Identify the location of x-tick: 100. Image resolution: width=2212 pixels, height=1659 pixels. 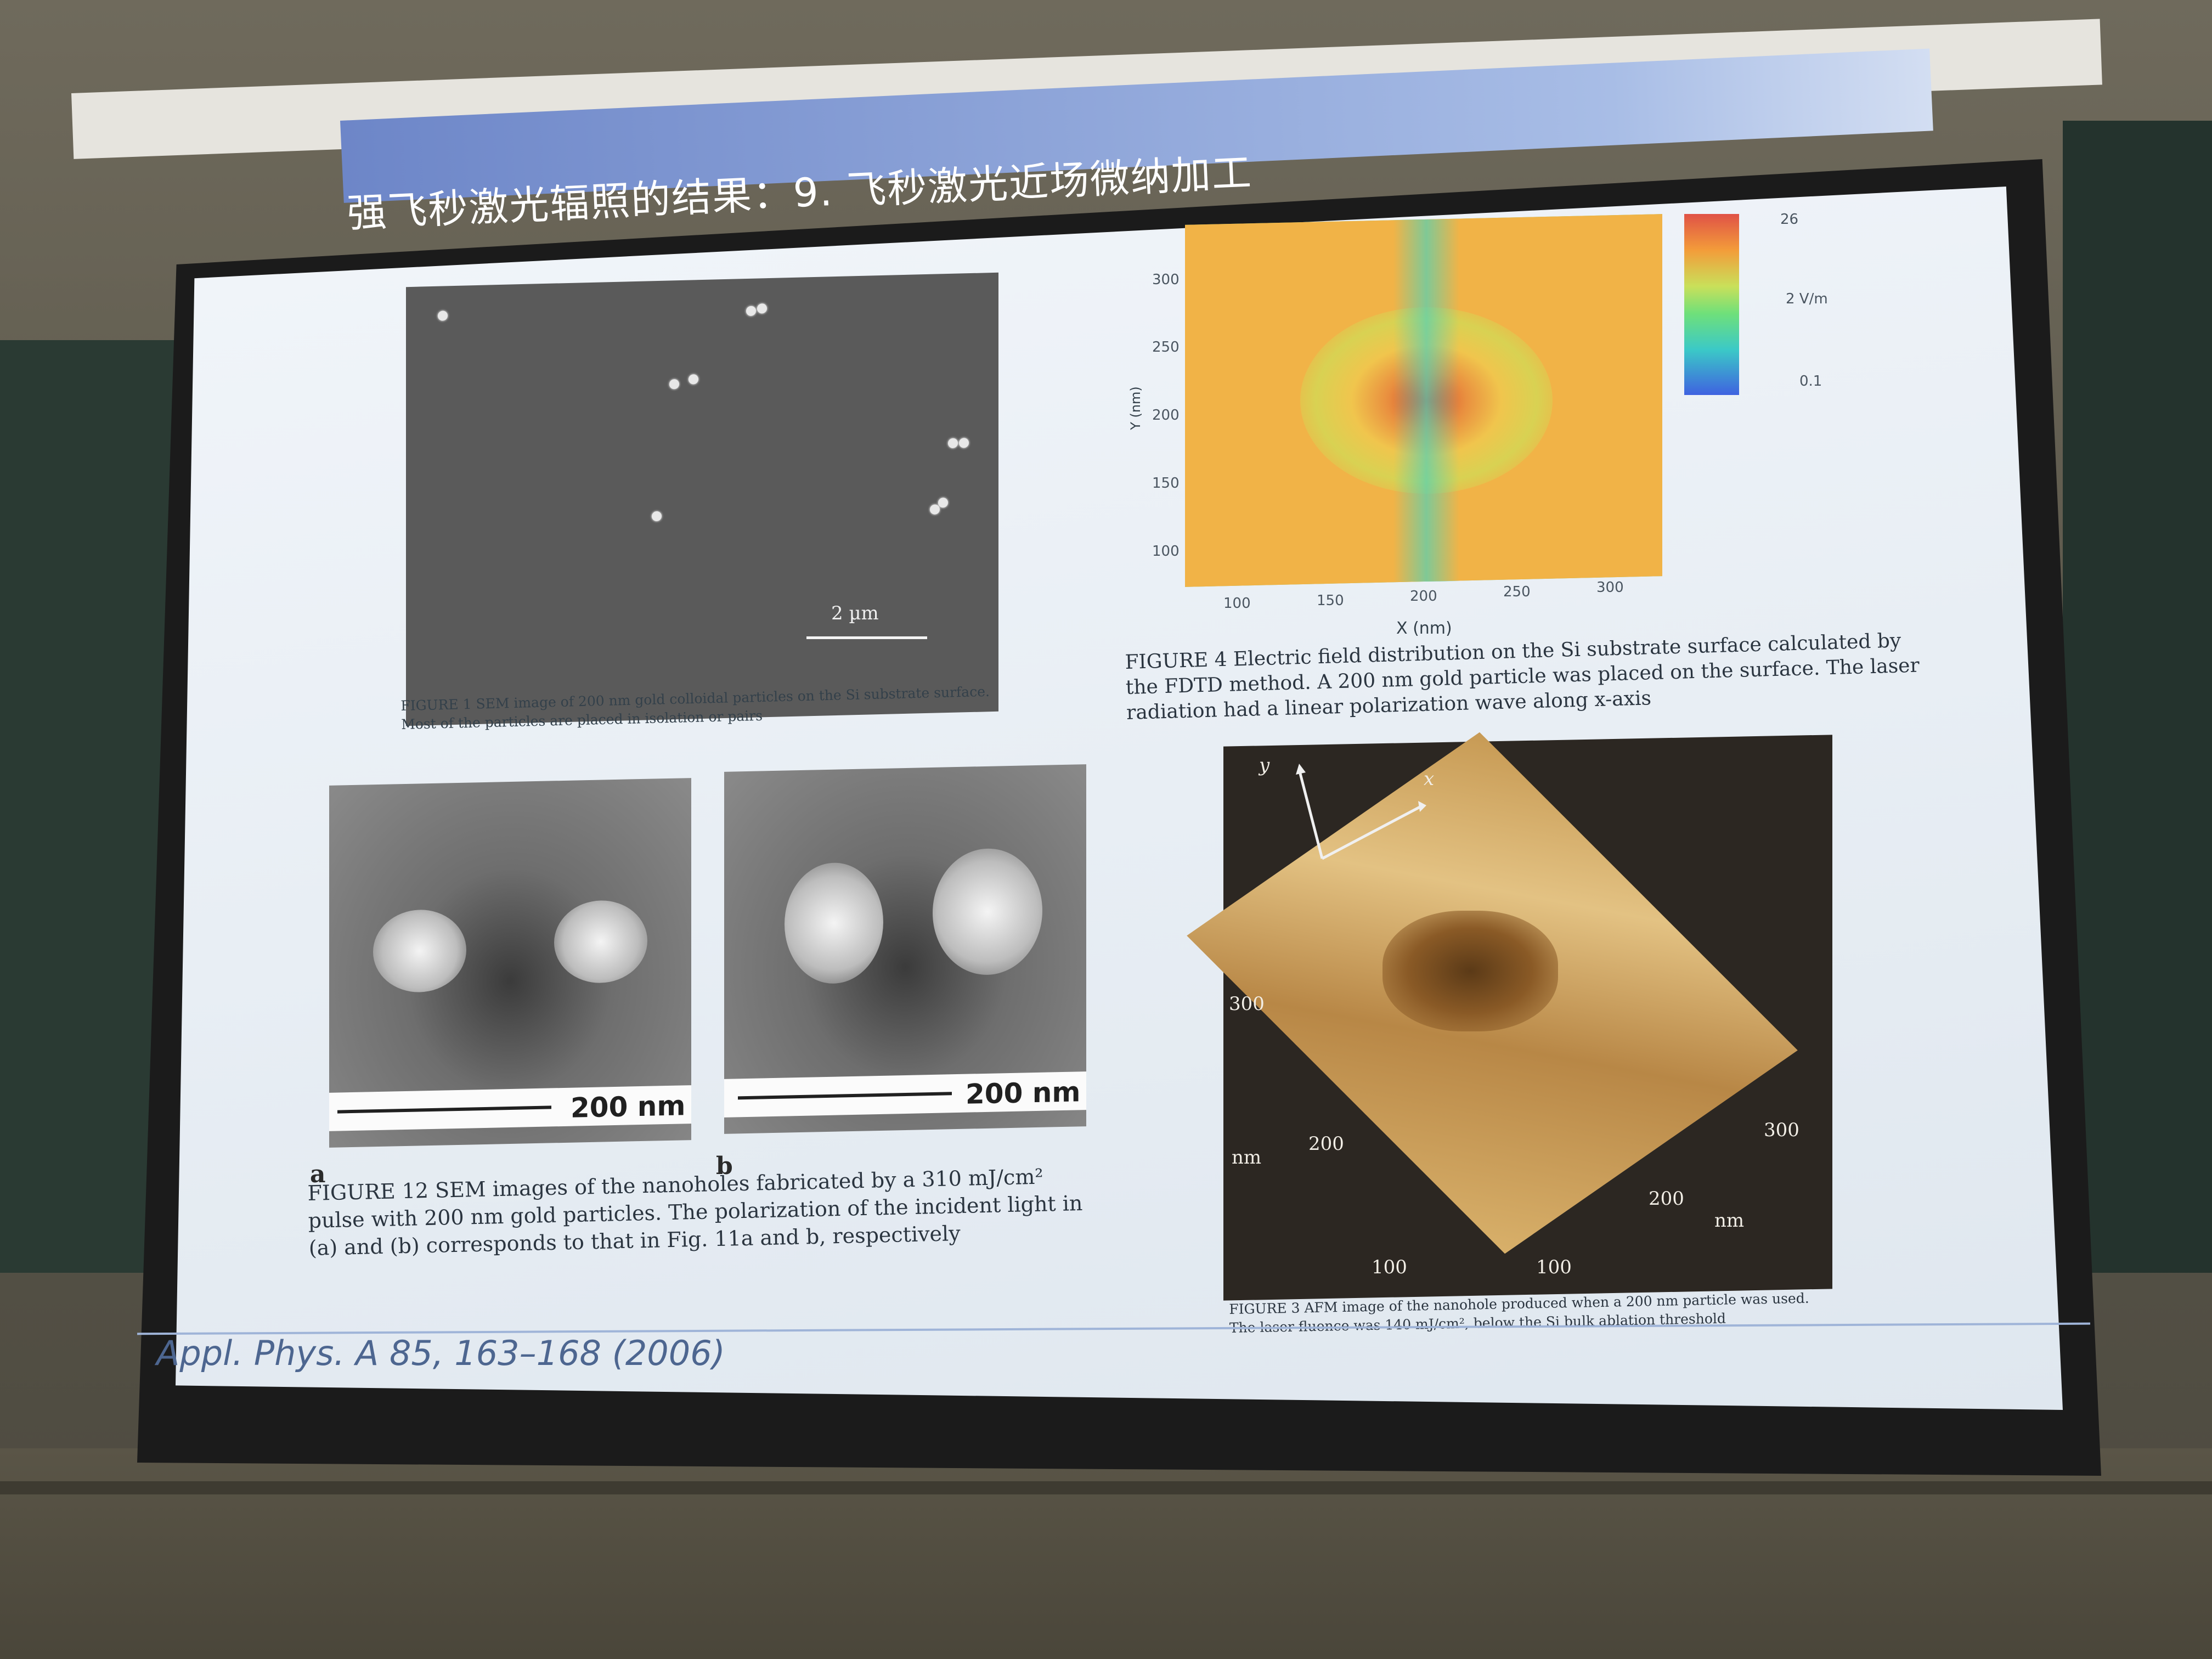
(1237, 603).